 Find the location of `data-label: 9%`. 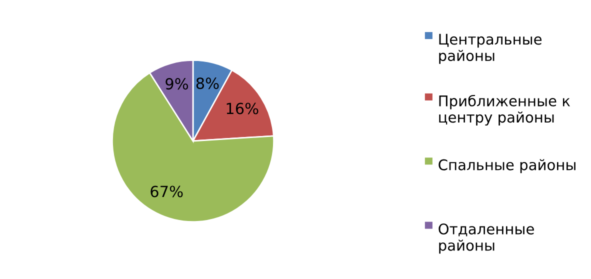

data-label: 9% is located at coordinates (177, 84).